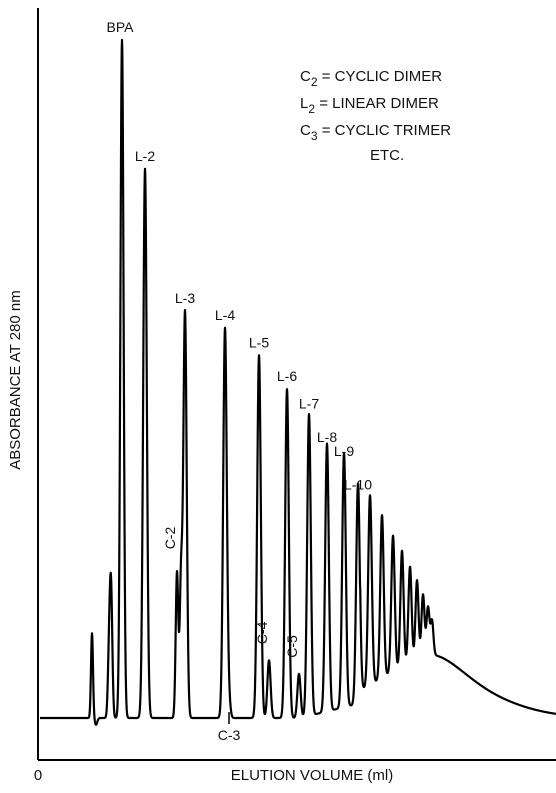  I want to click on peak-label-c-2: C-2, so click(170, 538).